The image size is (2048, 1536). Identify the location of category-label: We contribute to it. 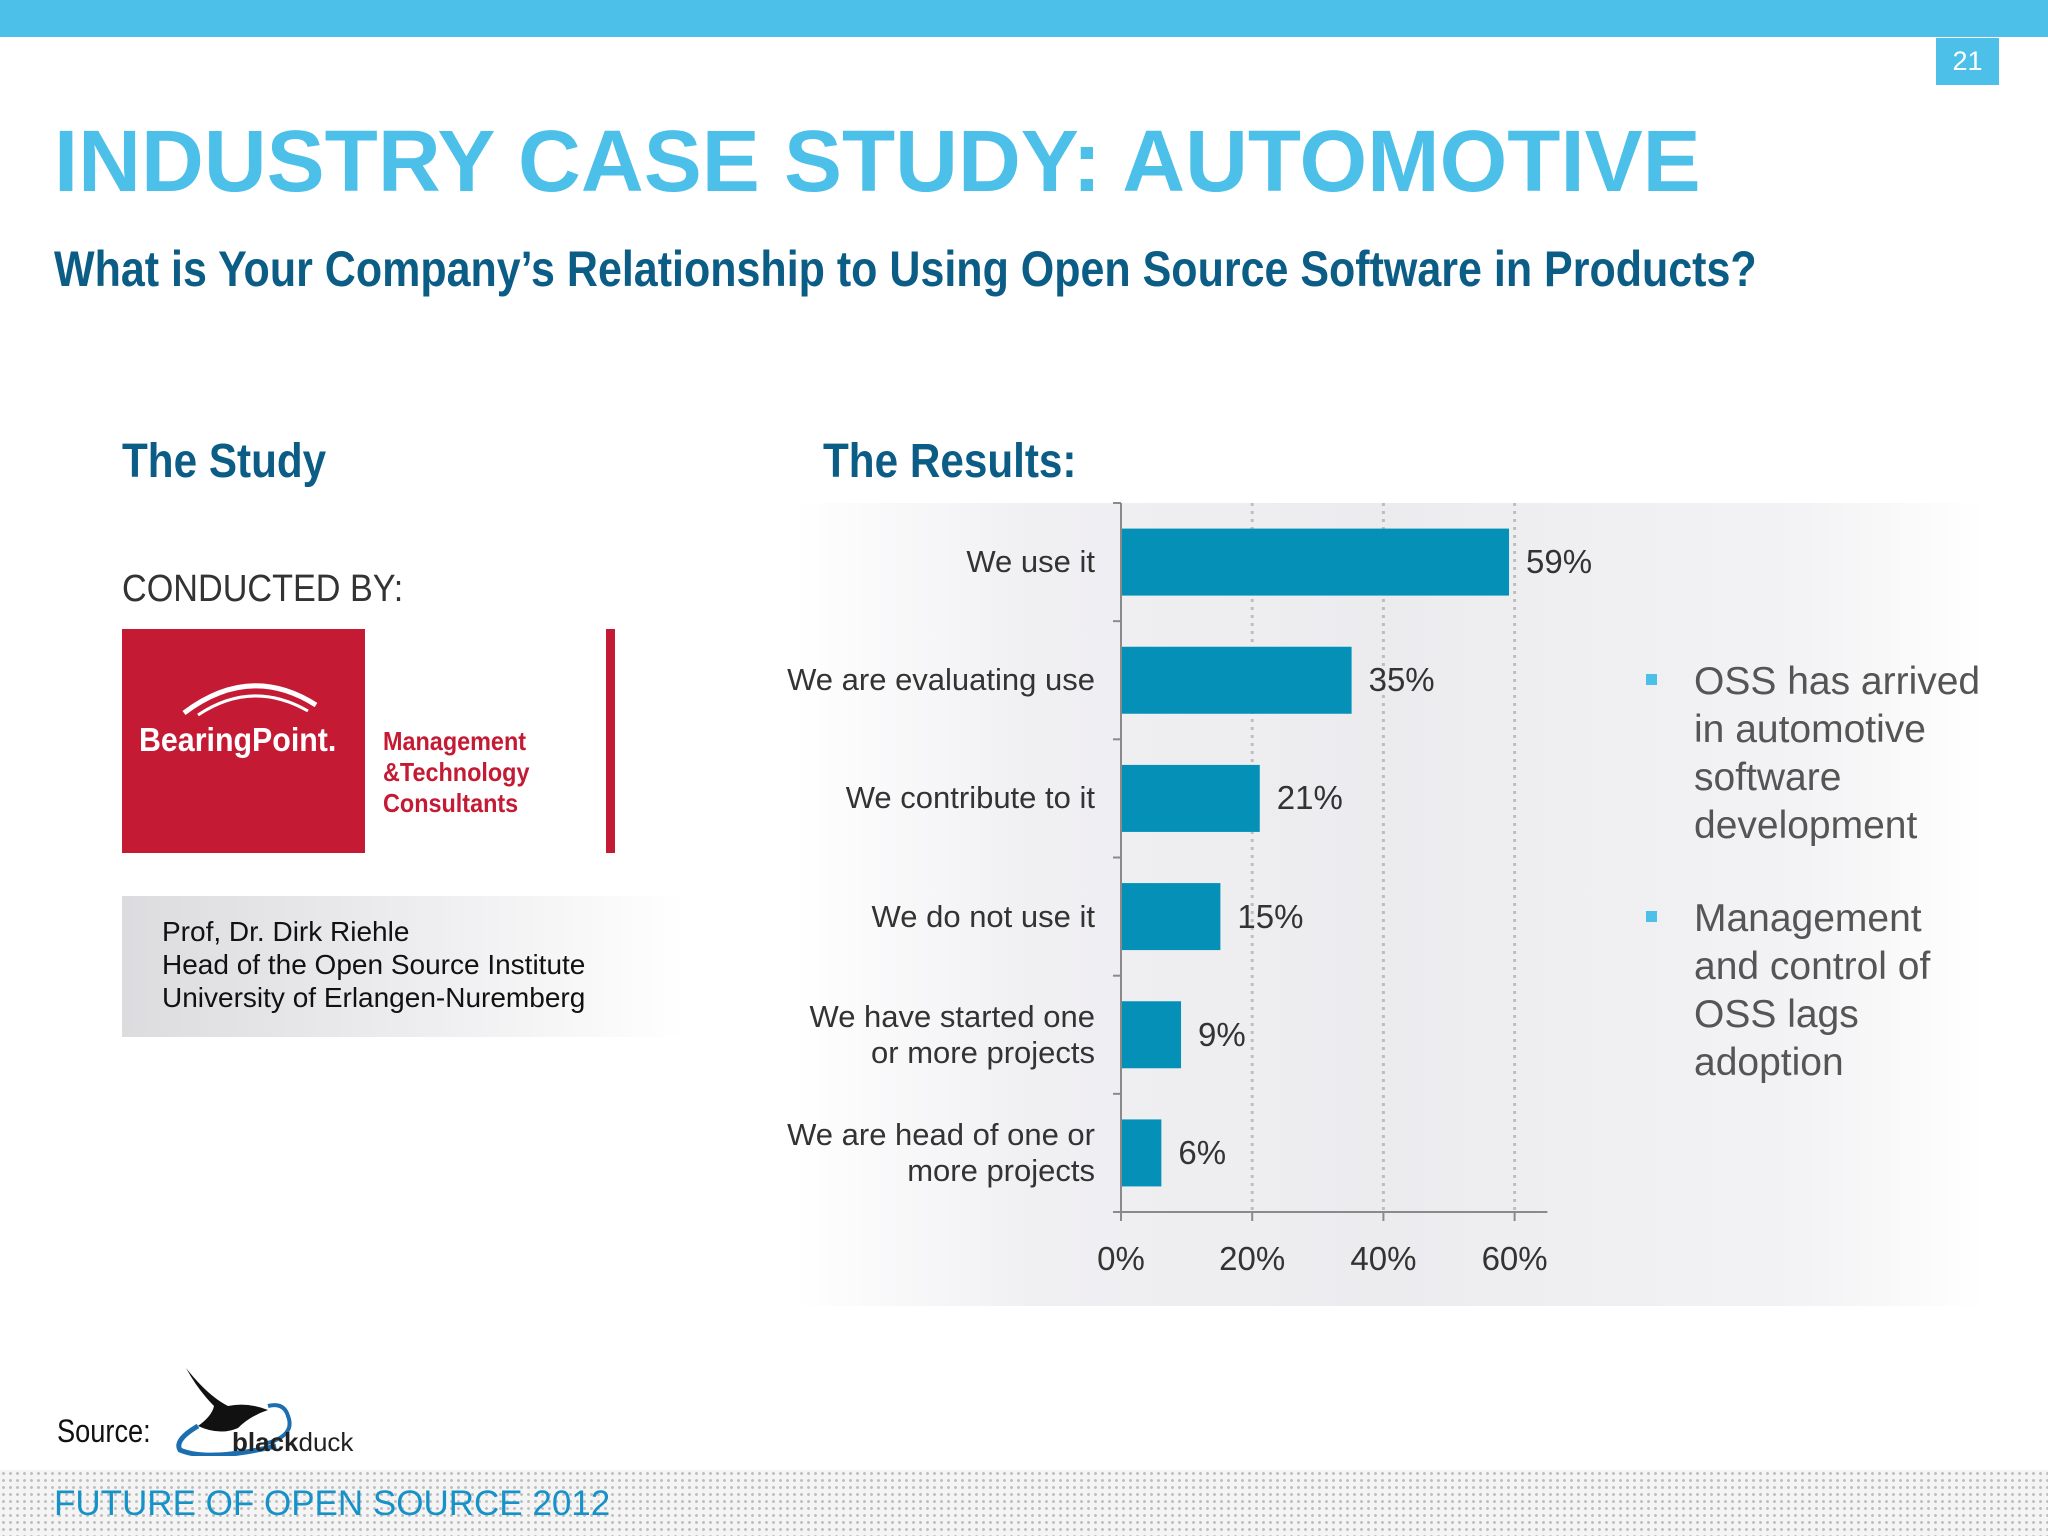
(915, 798).